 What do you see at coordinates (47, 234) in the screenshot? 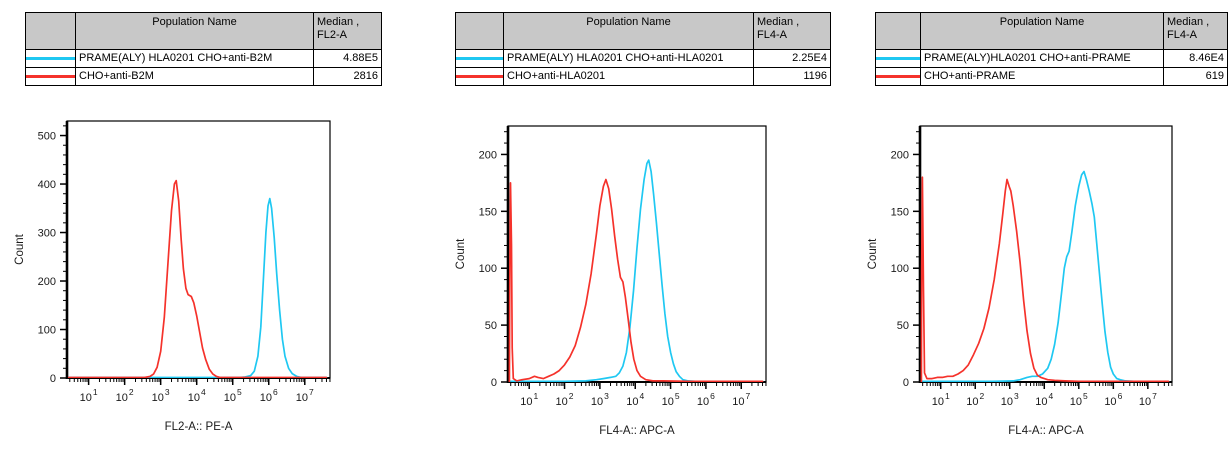
I see `y-tick-label: 300` at bounding box center [47, 234].